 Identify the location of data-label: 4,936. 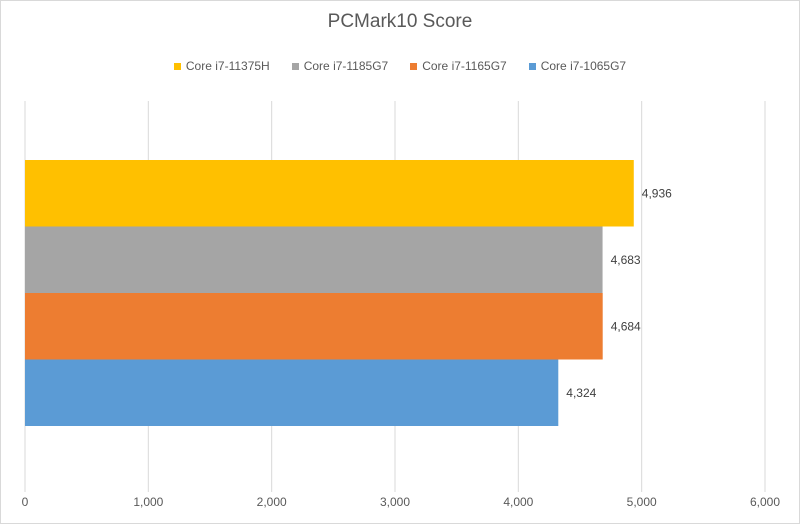
(657, 193).